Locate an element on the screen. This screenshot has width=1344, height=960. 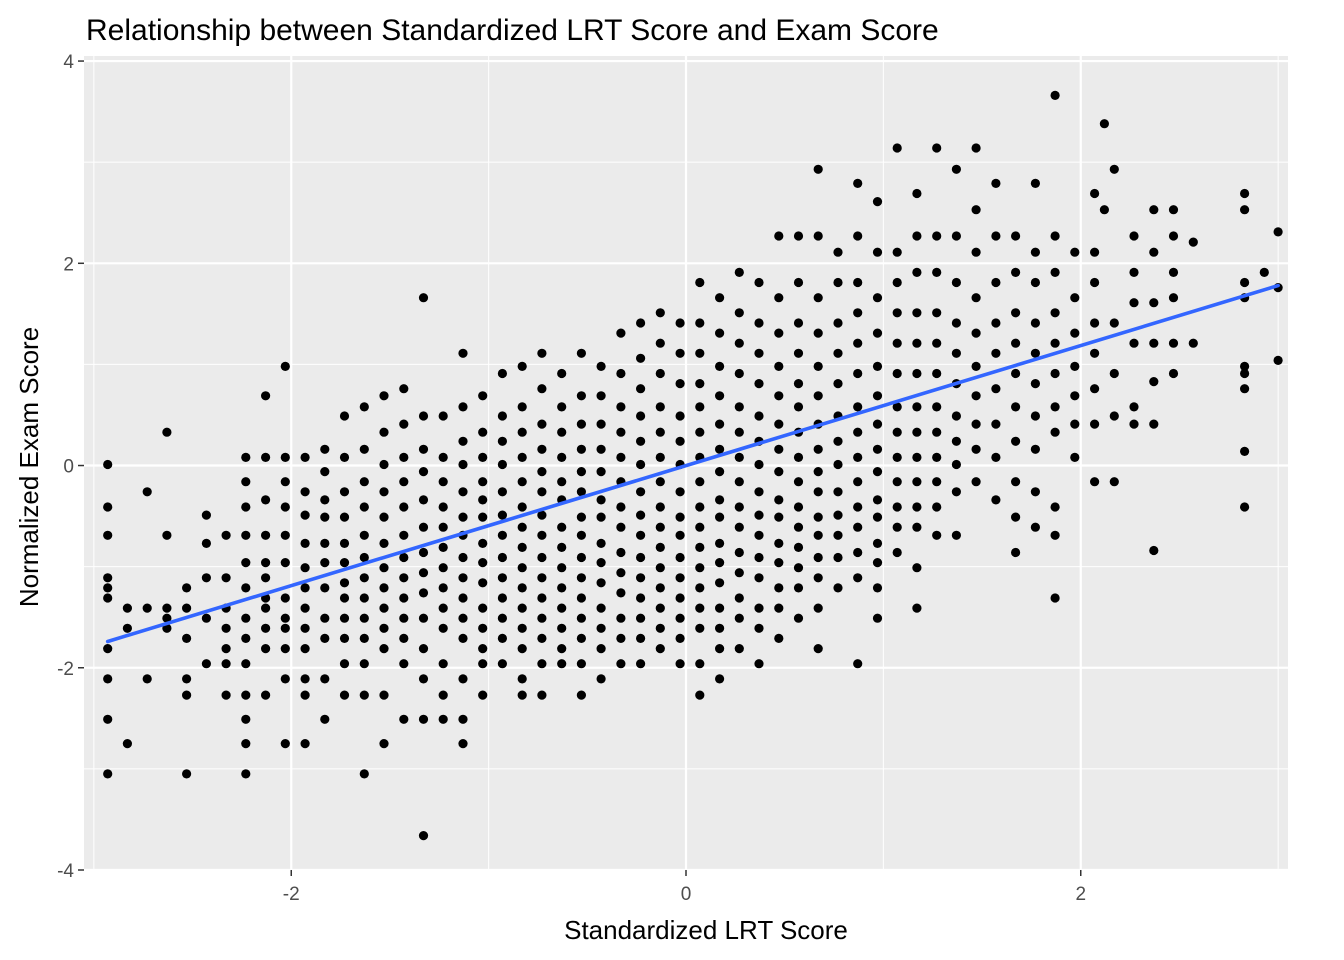
y-tick-label: 0 is located at coordinates (68, 467).